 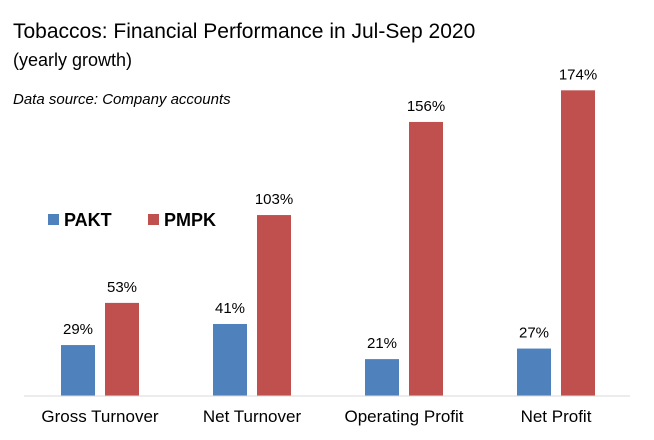 I want to click on category-label-1: Net Turnover, so click(x=252, y=416).